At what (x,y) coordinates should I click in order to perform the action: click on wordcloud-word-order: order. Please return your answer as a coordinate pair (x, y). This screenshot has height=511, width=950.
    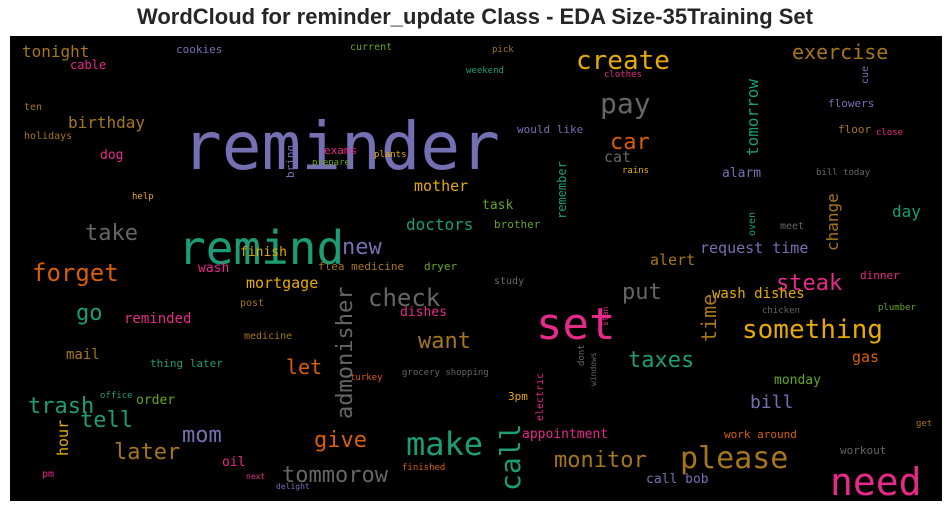
    Looking at the image, I should click on (155, 400).